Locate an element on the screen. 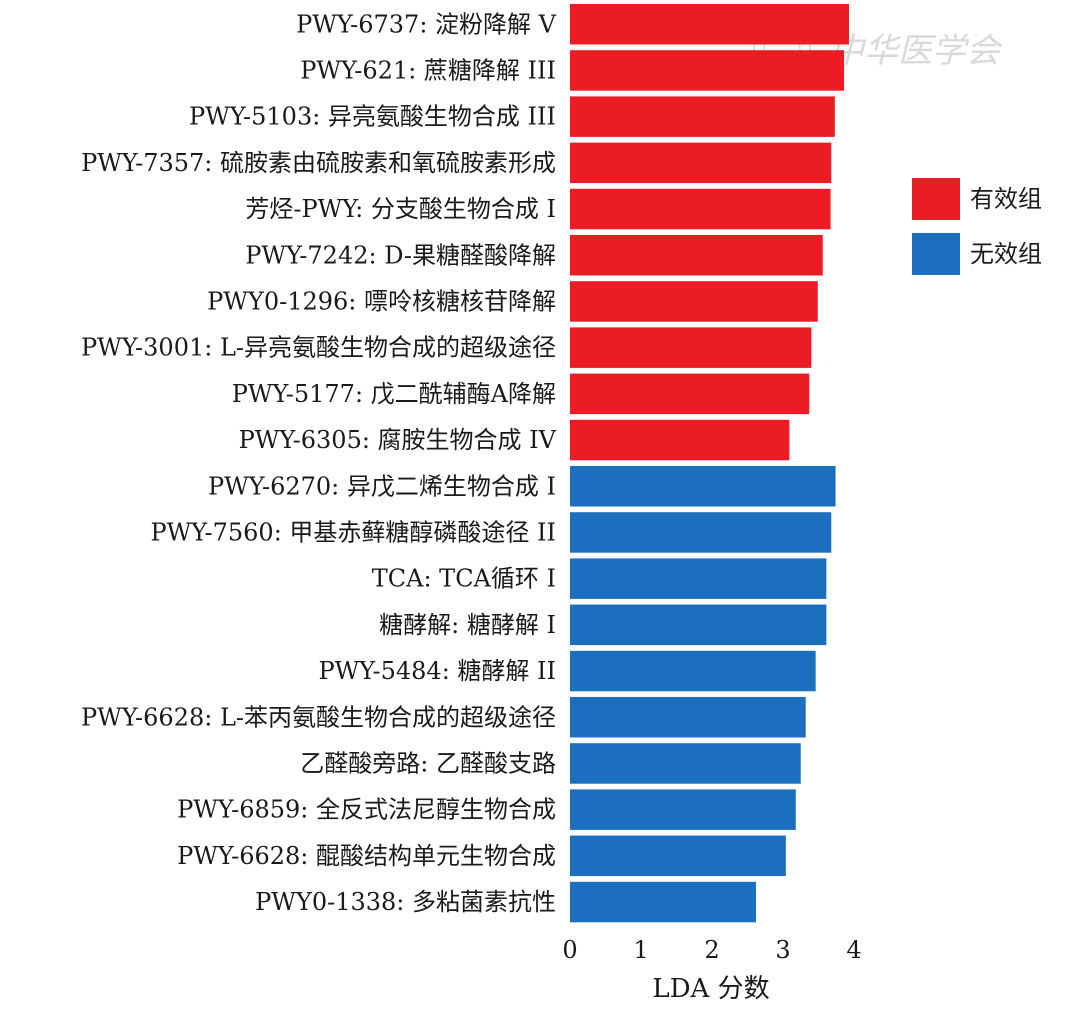 The image size is (1070, 1018). x-tick-label-1: 1 is located at coordinates (640, 950).